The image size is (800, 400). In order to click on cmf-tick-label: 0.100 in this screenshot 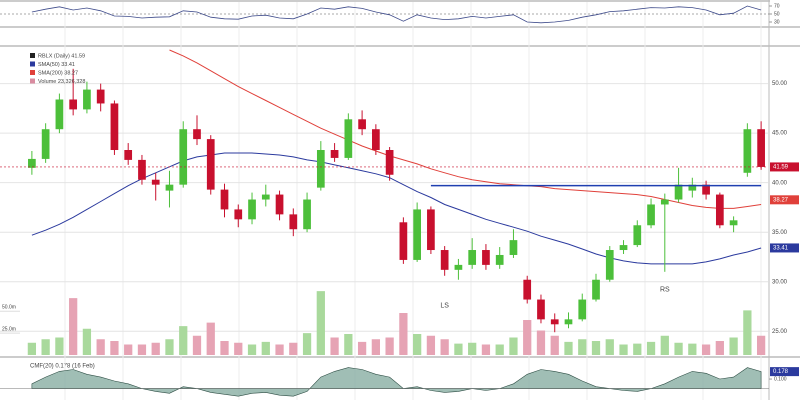, I will do `click(780, 379)`.